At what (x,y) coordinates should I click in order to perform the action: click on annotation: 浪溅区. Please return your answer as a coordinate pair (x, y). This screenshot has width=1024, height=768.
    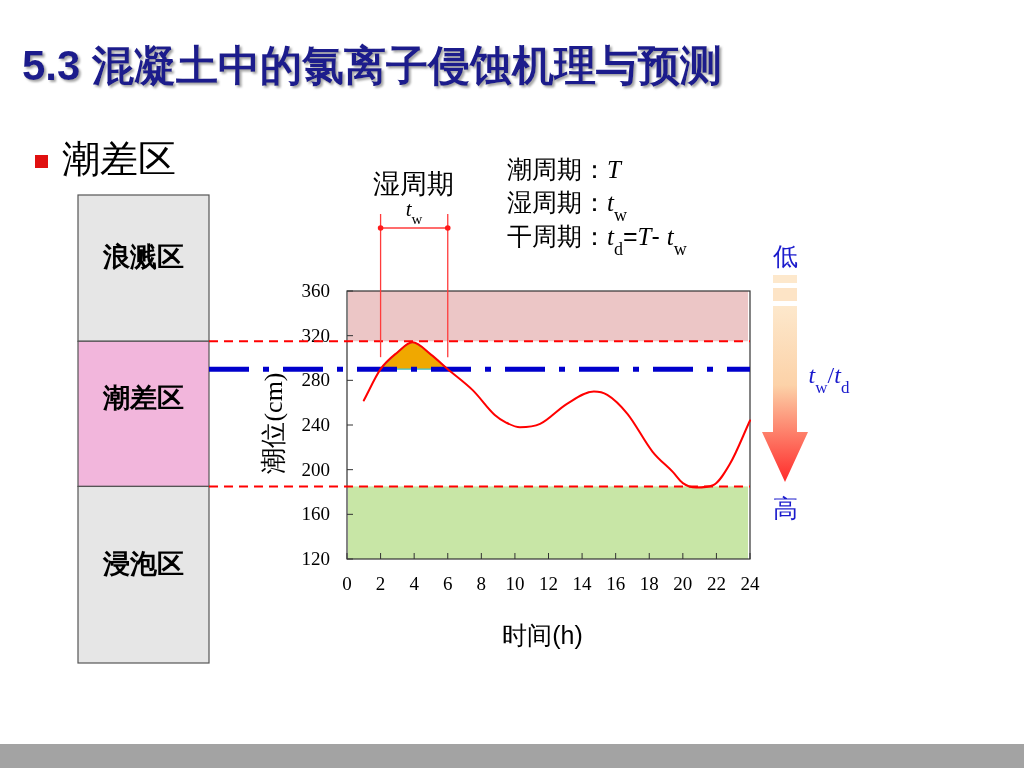
    Looking at the image, I should click on (143, 257).